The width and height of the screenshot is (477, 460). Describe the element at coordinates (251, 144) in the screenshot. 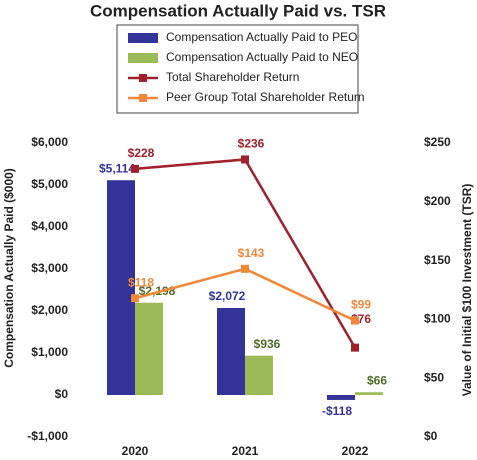

I see `data-label: $236` at that location.